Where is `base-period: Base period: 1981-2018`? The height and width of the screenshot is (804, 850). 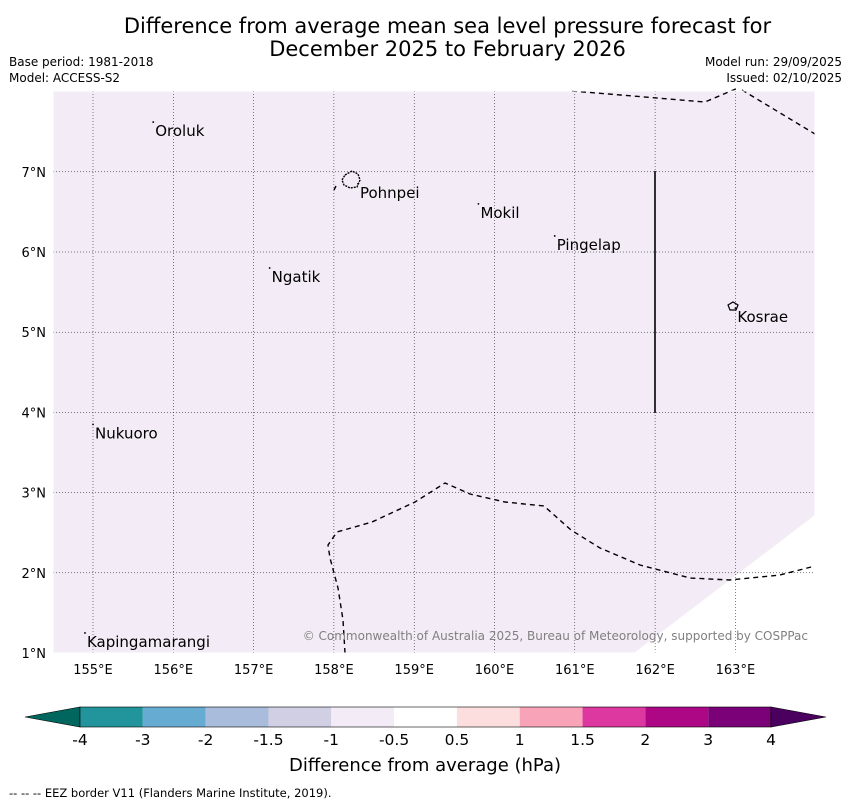 base-period: Base period: 1981-2018 is located at coordinates (81, 62).